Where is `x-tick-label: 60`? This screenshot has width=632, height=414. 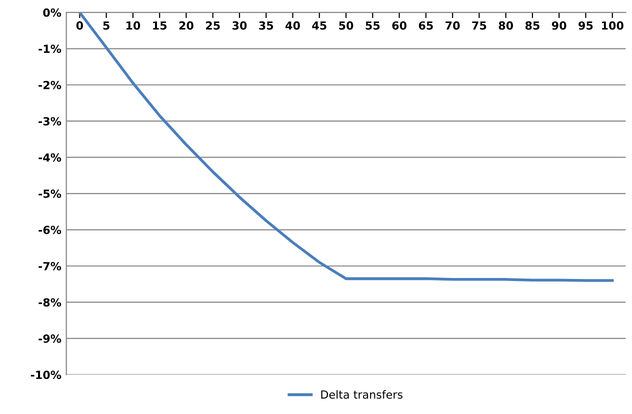 x-tick-label: 60 is located at coordinates (399, 25).